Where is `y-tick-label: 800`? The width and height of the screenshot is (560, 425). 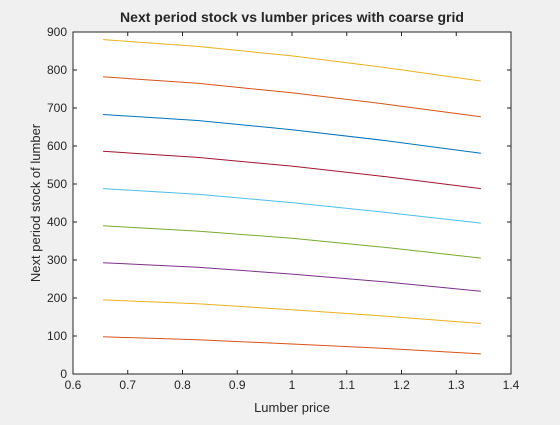 y-tick-label: 800 is located at coordinates (57, 70).